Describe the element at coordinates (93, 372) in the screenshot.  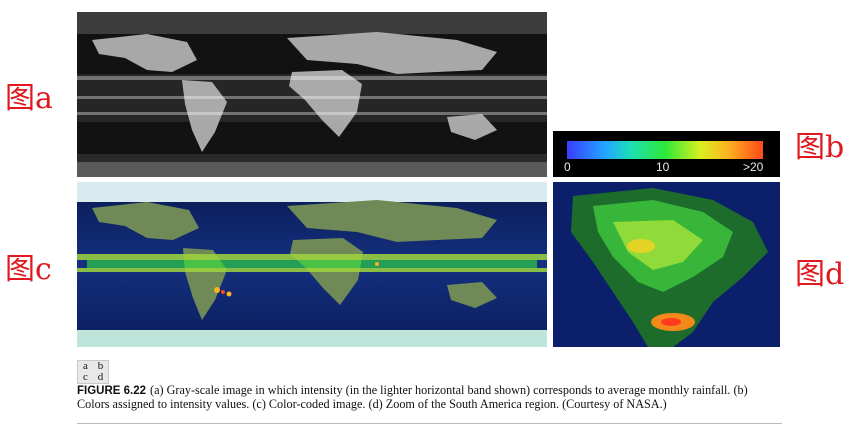
I see `subfigure-layout-key: a b c d` at that location.